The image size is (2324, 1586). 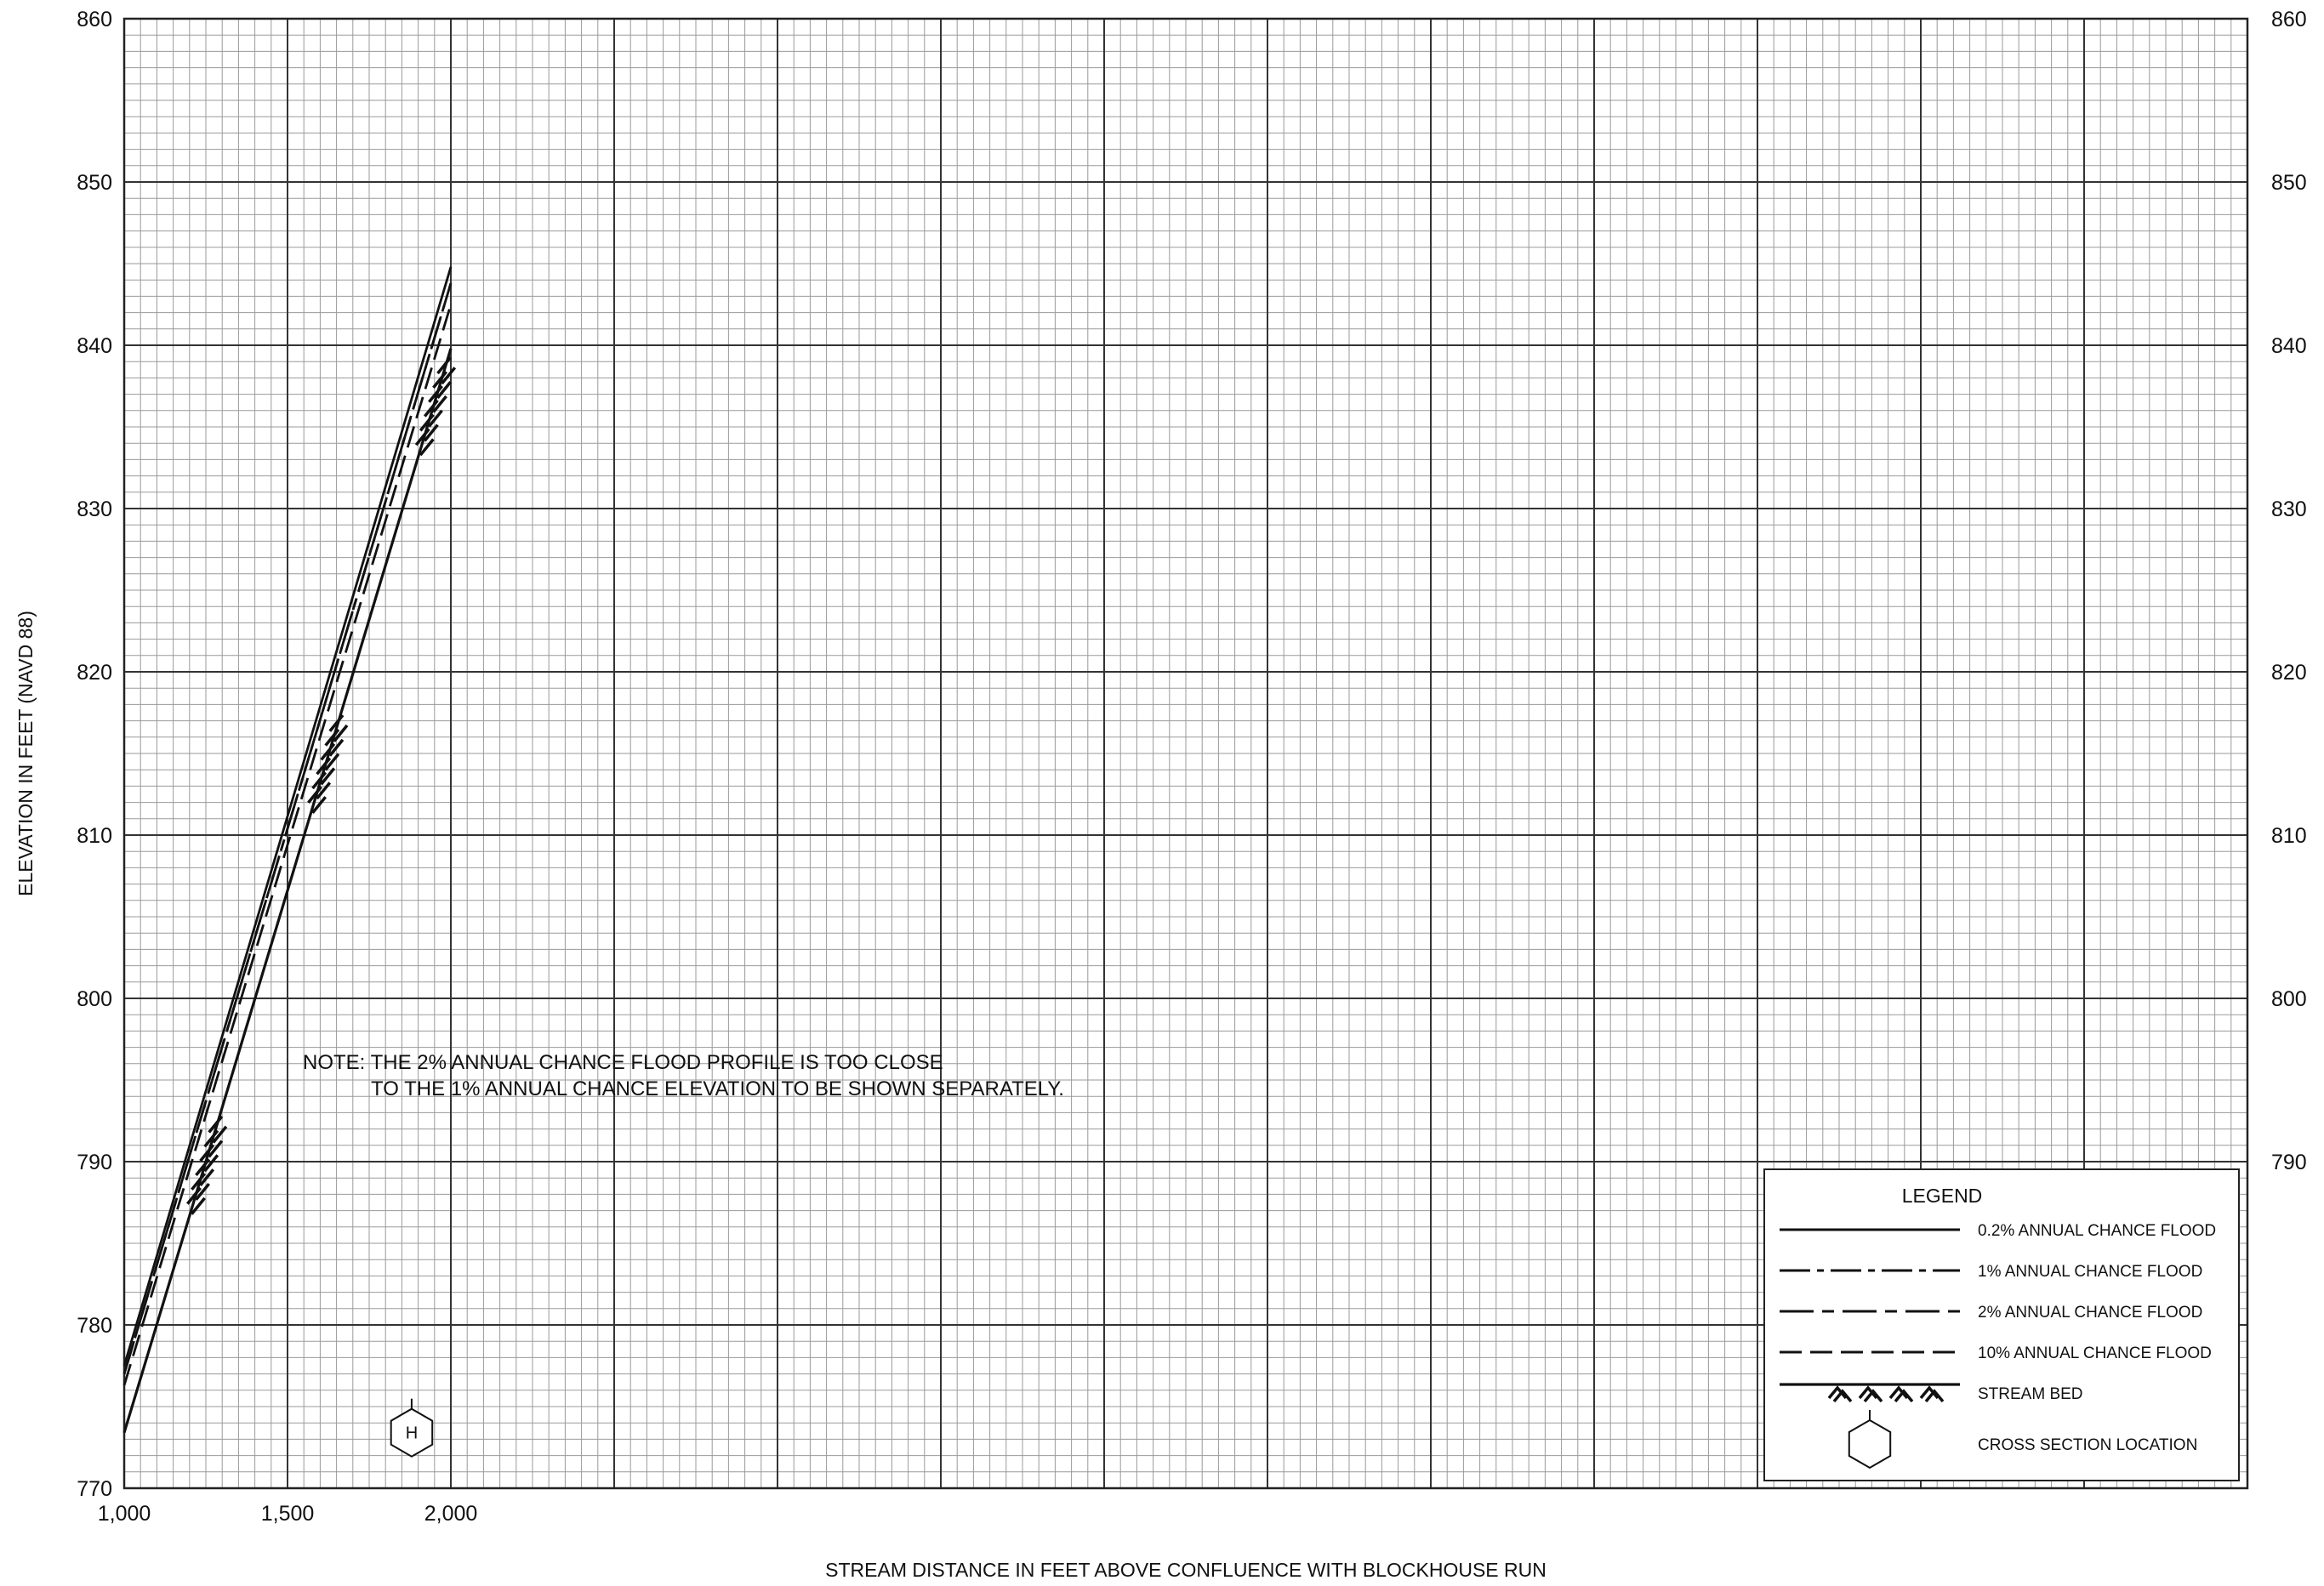 I want to click on x-tick-label: 1,500, so click(x=288, y=1514).